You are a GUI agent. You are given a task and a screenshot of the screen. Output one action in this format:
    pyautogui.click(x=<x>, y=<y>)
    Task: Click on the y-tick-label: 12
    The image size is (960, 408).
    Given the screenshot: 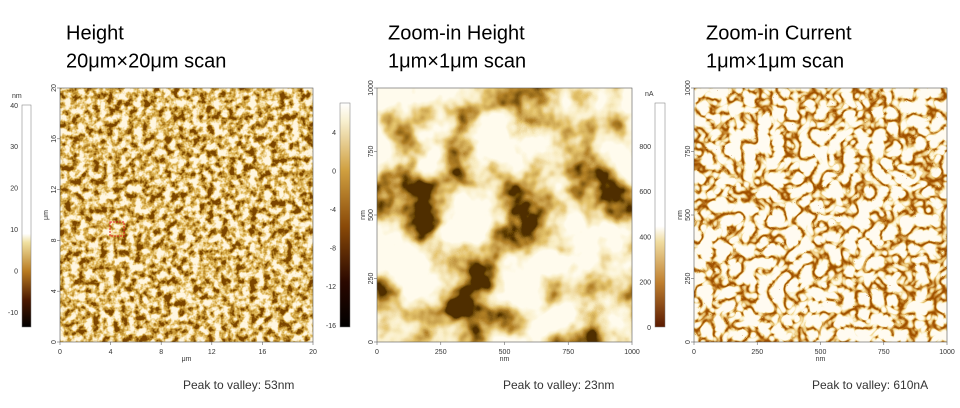 What is the action you would take?
    pyautogui.click(x=54, y=190)
    